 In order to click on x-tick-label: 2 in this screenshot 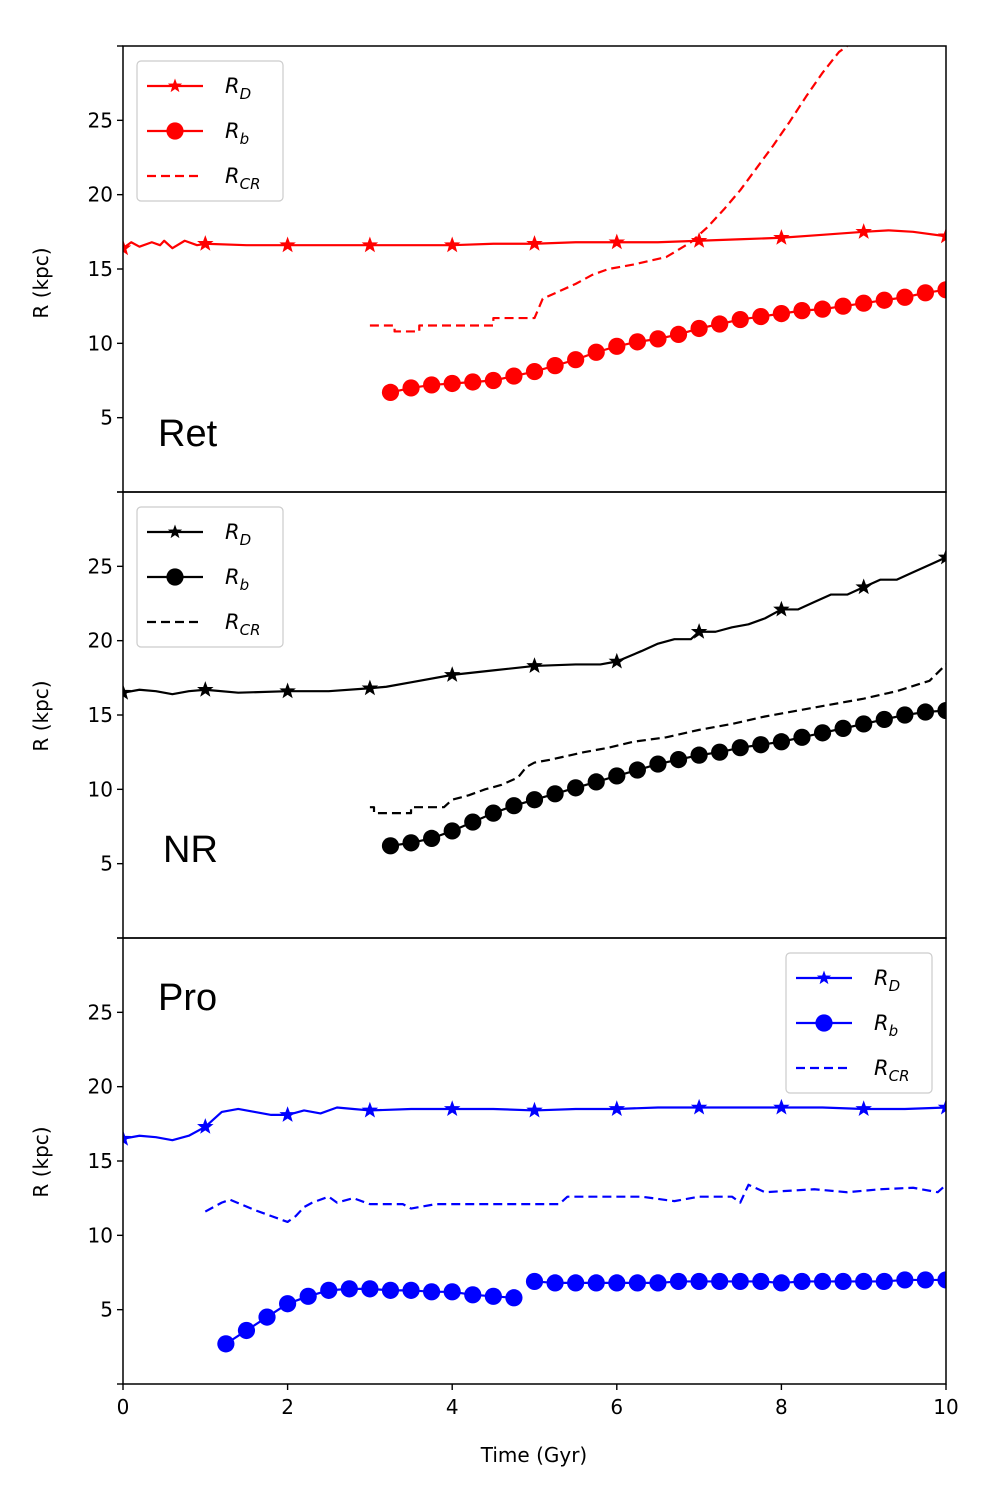, I will do `click(287, 1407)`.